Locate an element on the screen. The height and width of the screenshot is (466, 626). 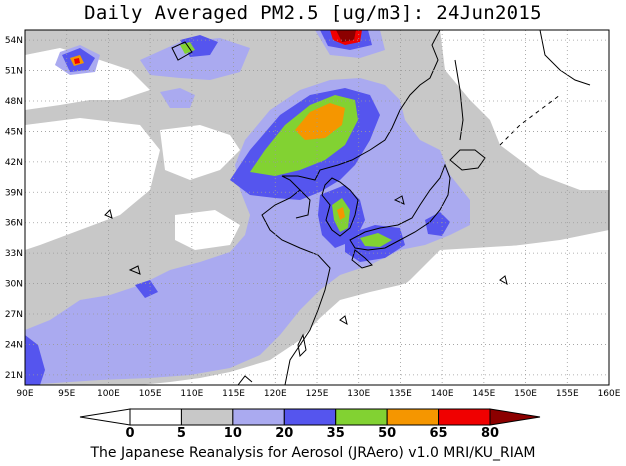
lon-tick-label: 115E is located at coordinates (233, 394).